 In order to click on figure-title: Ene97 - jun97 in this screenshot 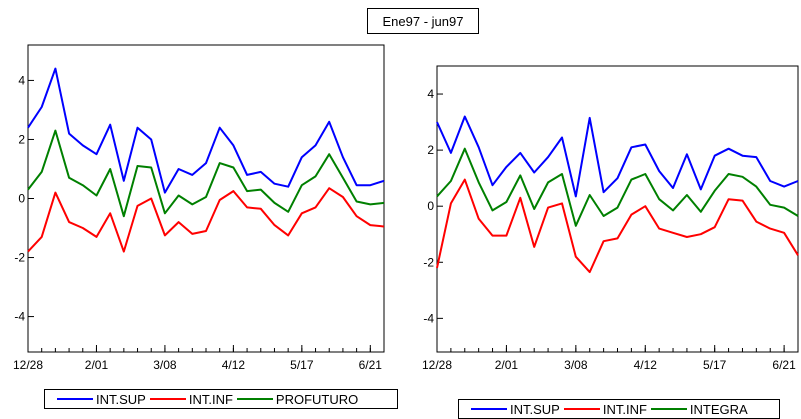, I will do `click(423, 21)`.